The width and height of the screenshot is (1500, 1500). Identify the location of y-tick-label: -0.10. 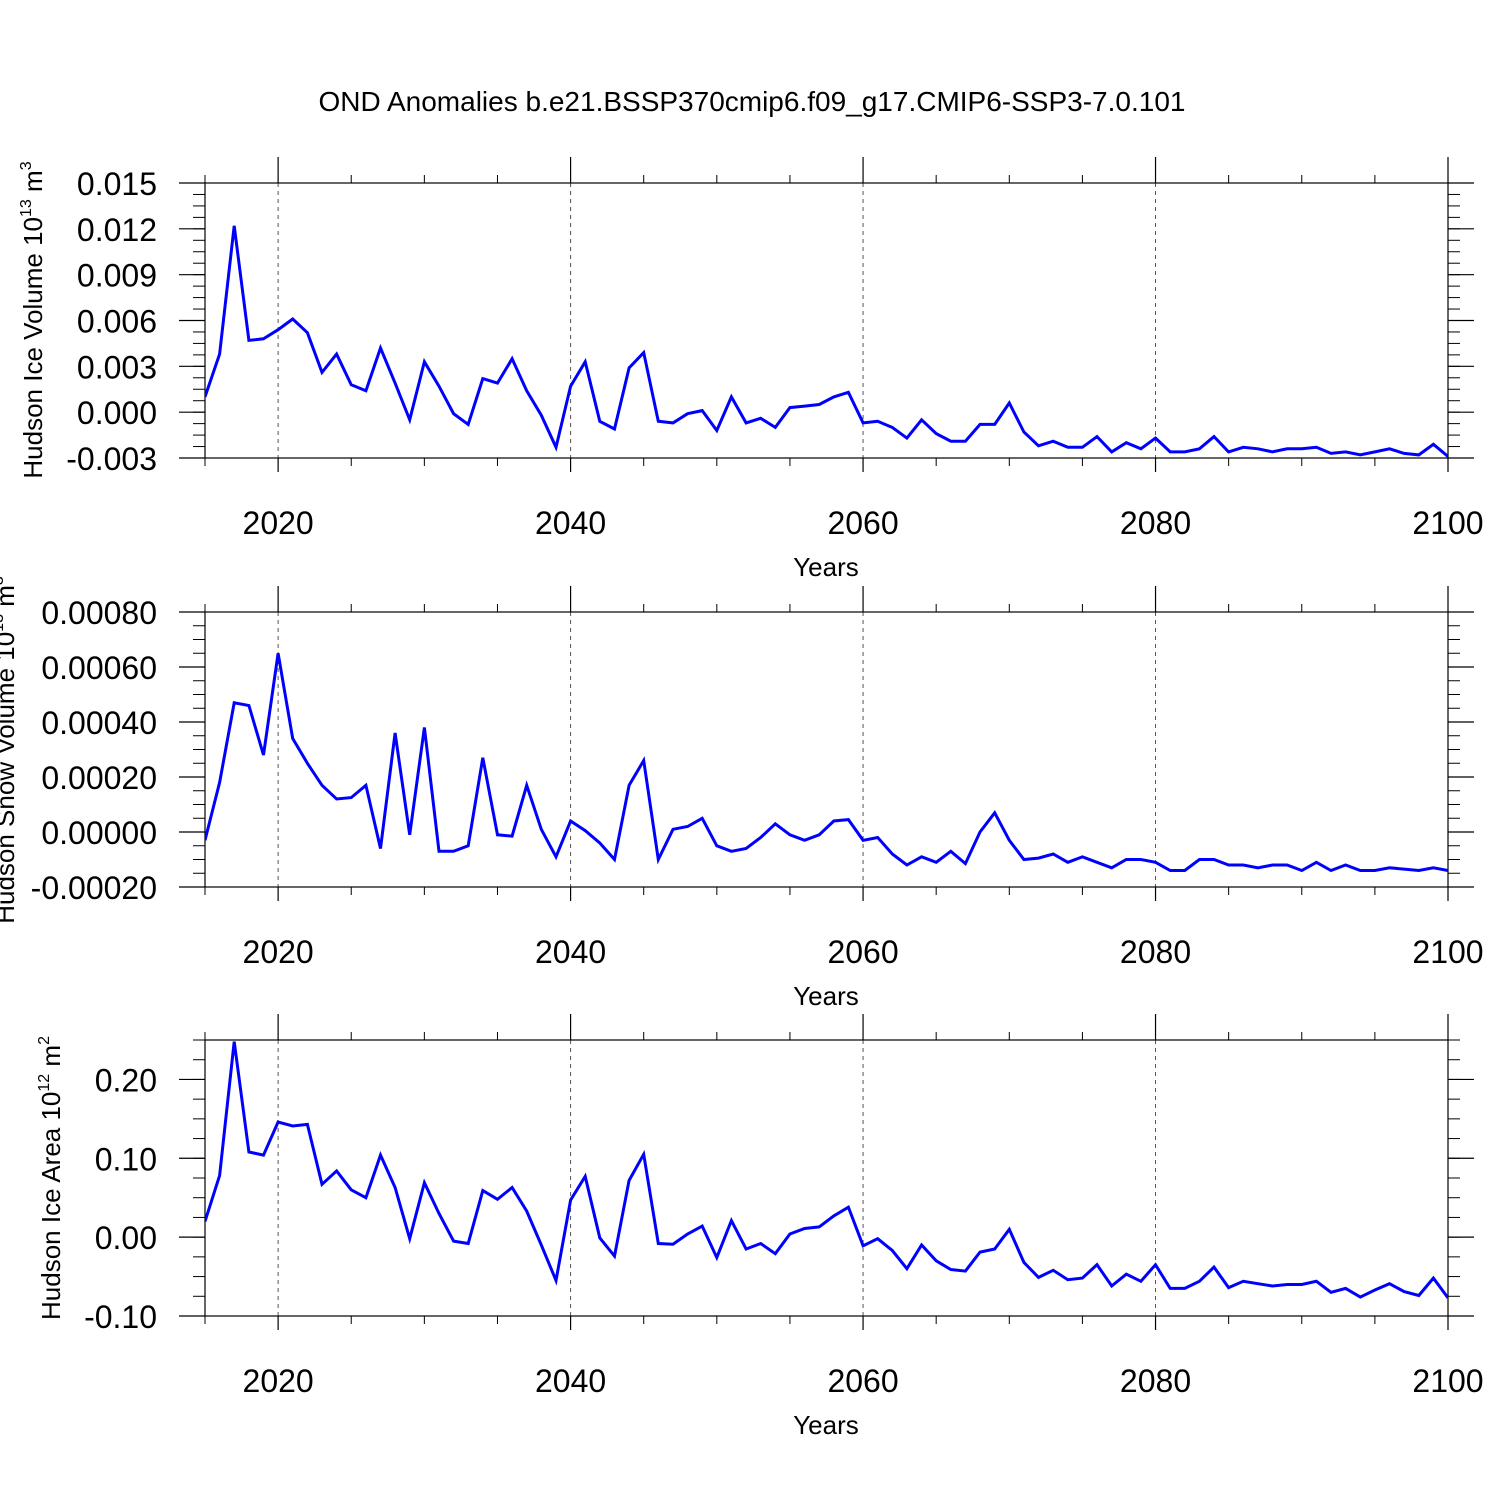
(120, 1317).